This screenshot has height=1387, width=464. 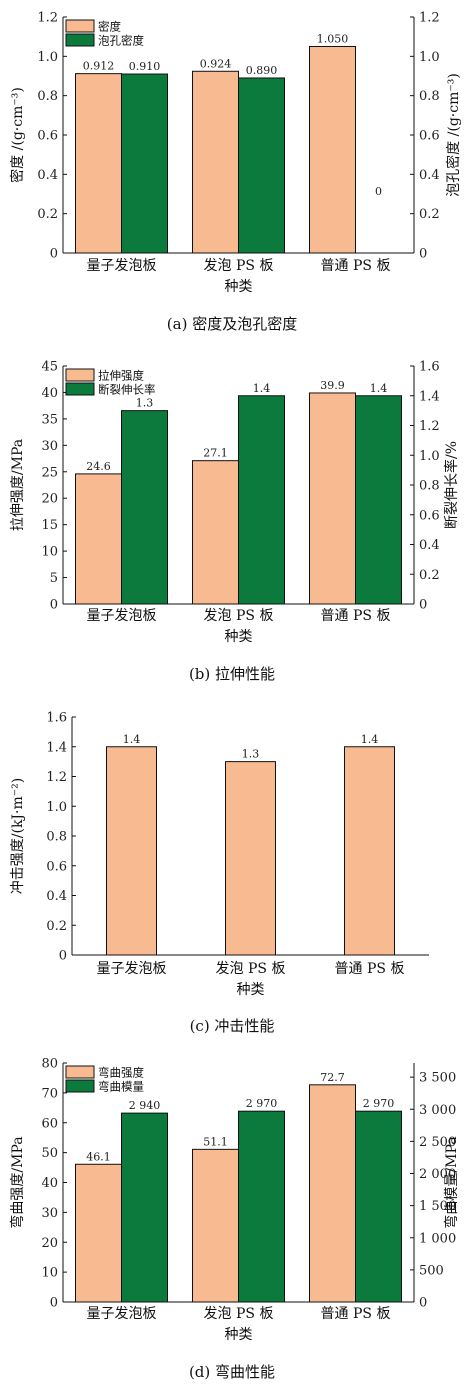 What do you see at coordinates (121, 376) in the screenshot?
I see `legend-label: 拉伸强度` at bounding box center [121, 376].